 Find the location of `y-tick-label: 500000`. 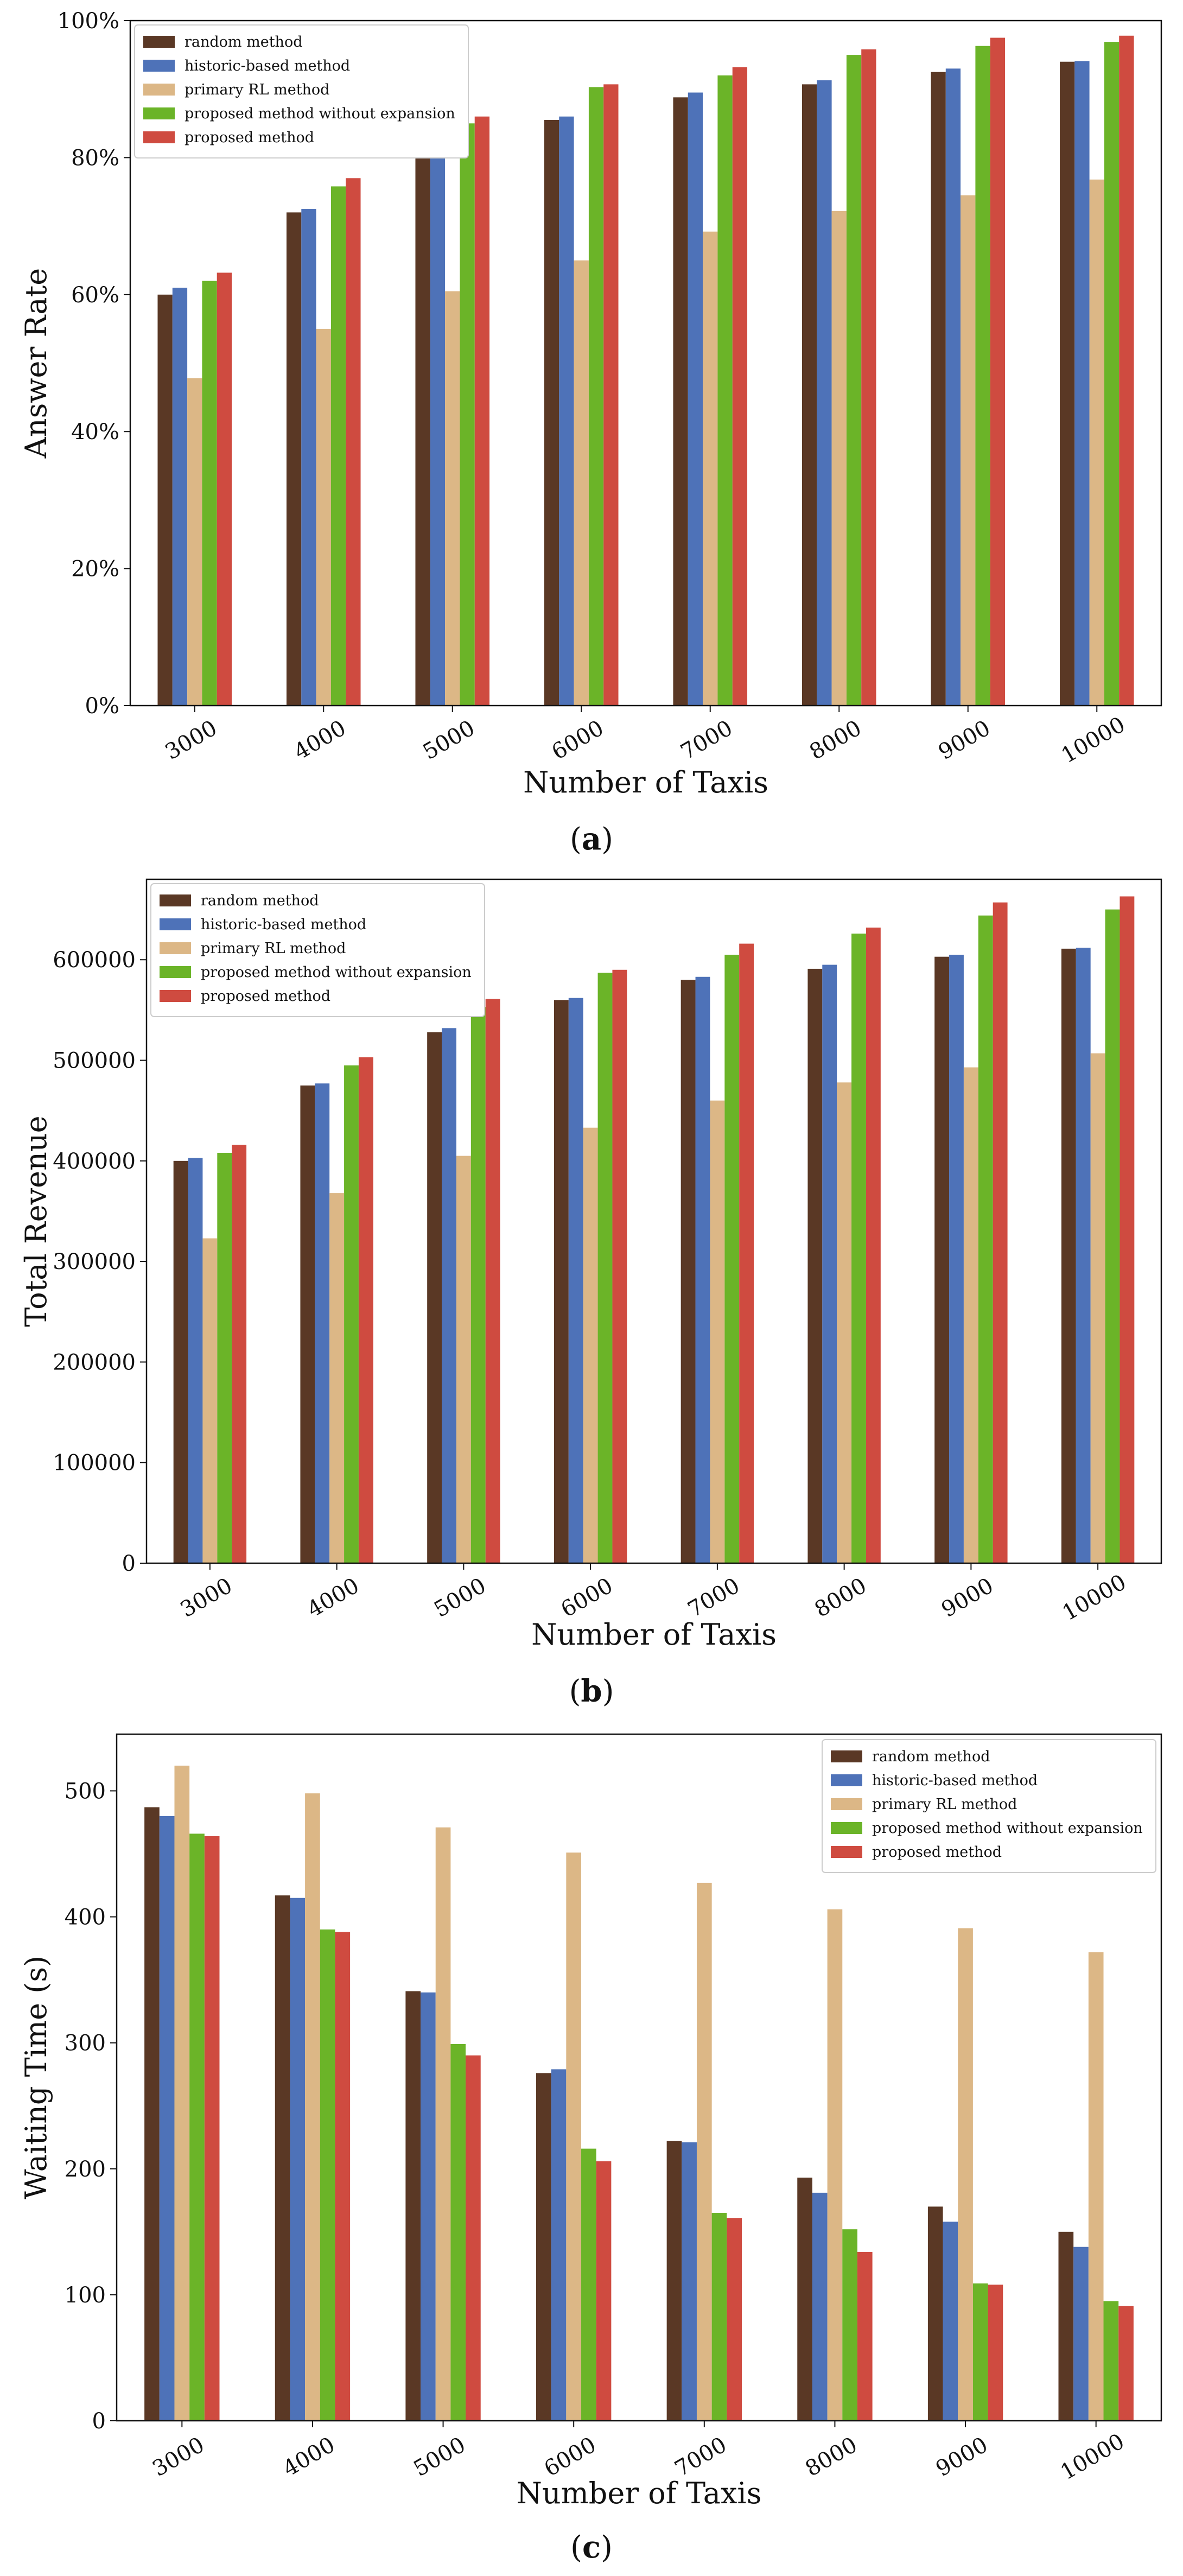

y-tick-label: 500000 is located at coordinates (95, 1061).